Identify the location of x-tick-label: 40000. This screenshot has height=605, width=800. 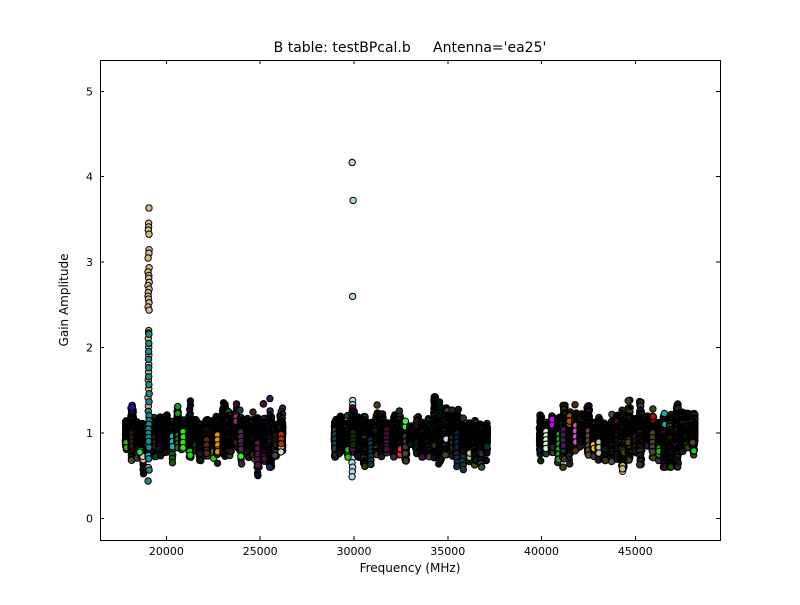
(541, 551).